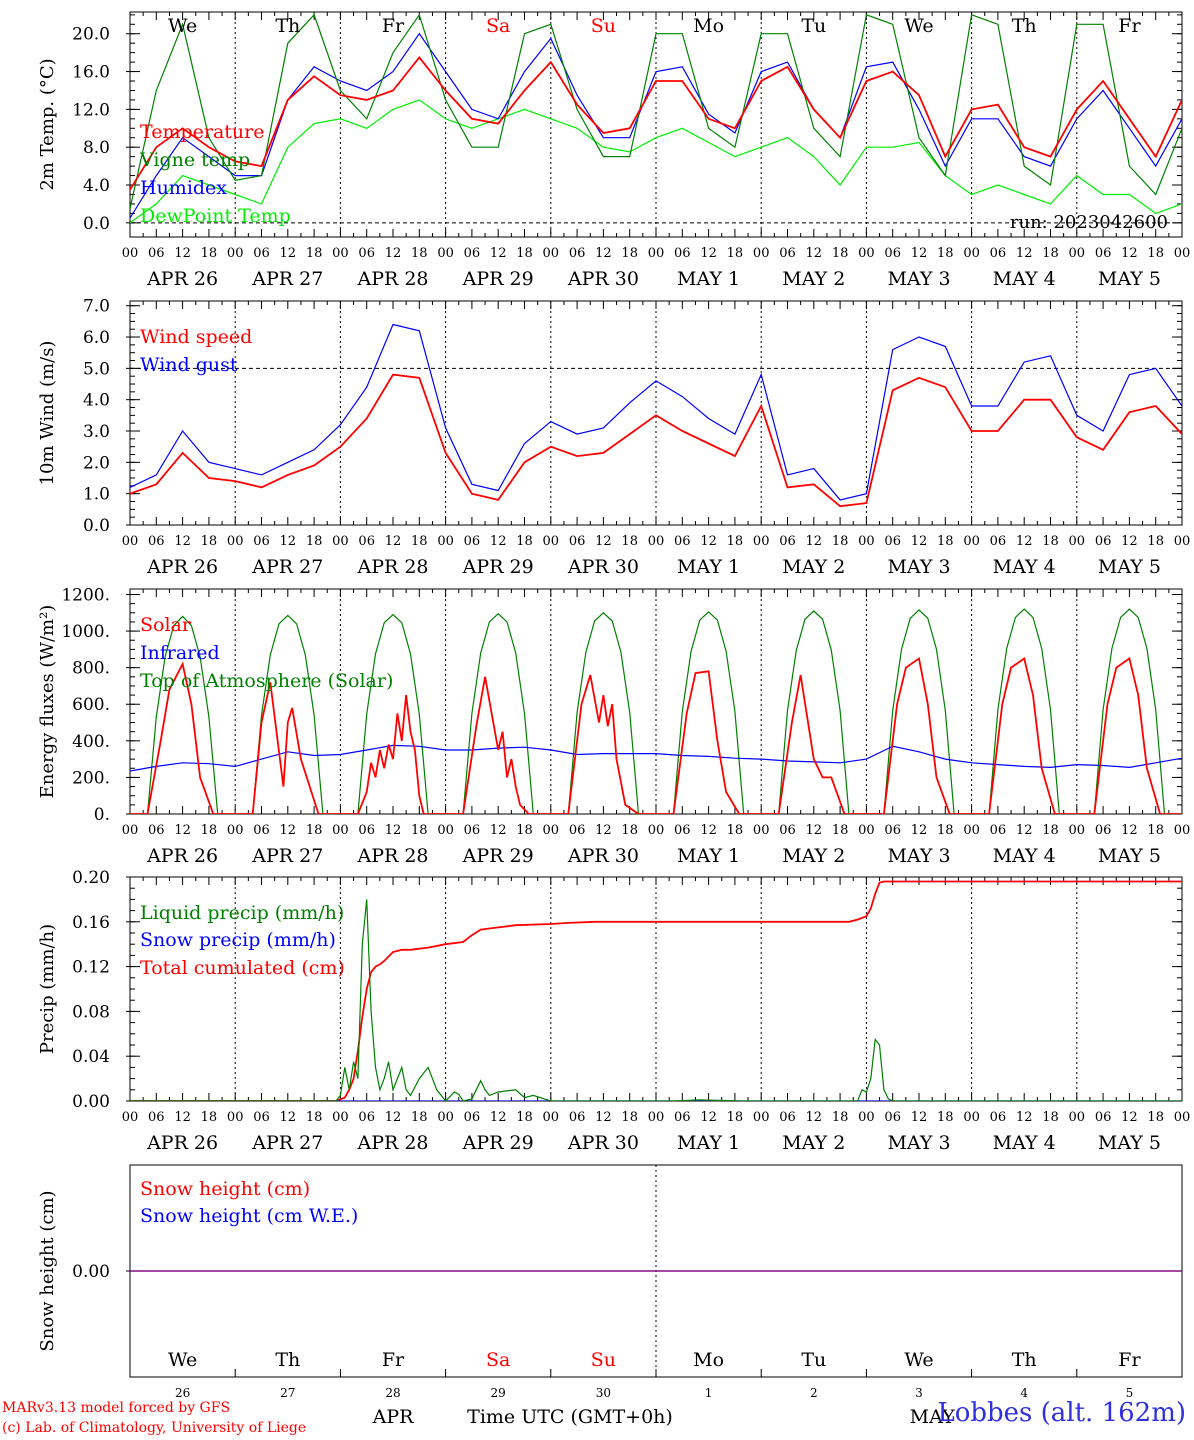 Image resolution: width=1194 pixels, height=1440 pixels. I want to click on y-tick-label: 0.04, so click(91, 1057).